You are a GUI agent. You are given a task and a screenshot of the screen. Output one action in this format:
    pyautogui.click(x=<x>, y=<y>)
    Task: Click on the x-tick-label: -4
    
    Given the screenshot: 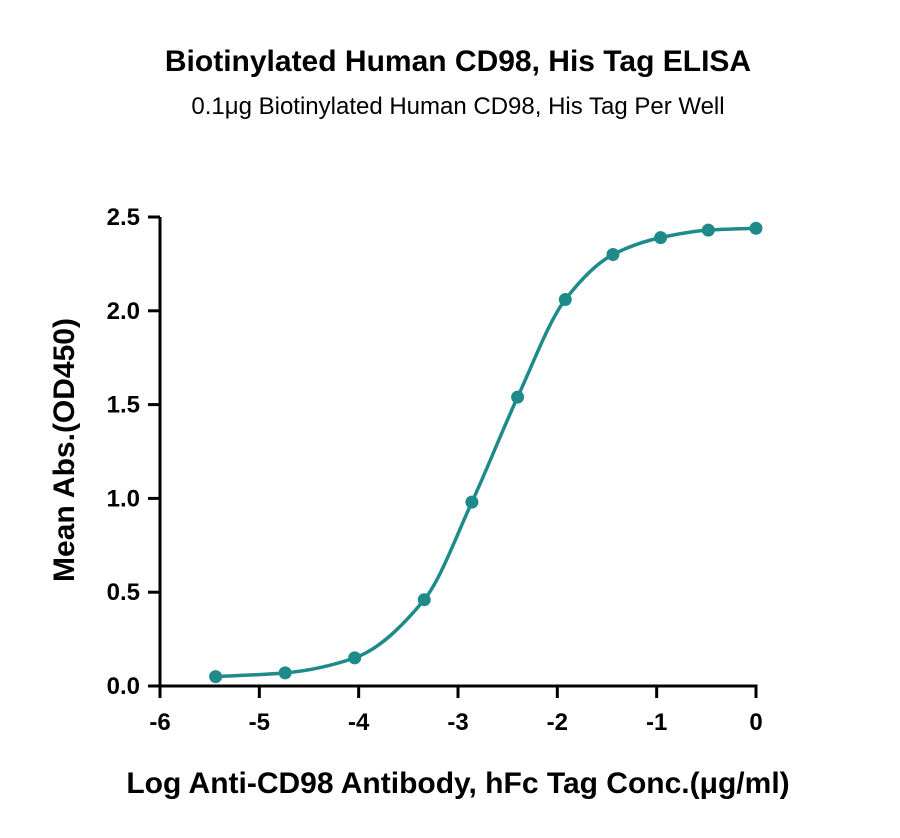 What is the action you would take?
    pyautogui.click(x=359, y=722)
    